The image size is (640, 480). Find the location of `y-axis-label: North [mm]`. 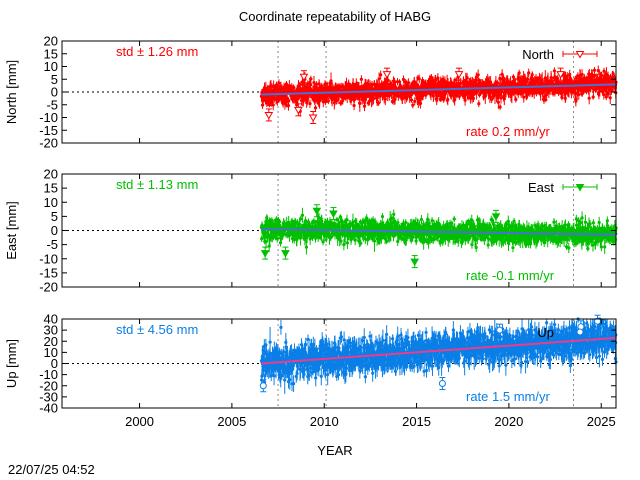

y-axis-label: North [mm] is located at coordinates (11, 92).